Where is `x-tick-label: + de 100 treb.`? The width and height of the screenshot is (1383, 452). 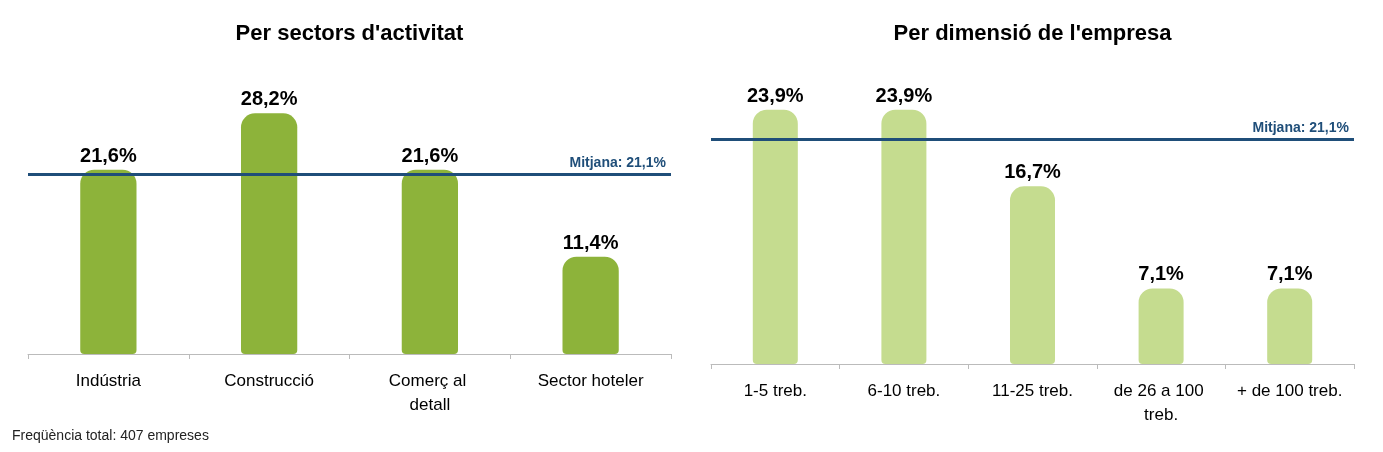 x-tick-label: + de 100 treb. is located at coordinates (1290, 390).